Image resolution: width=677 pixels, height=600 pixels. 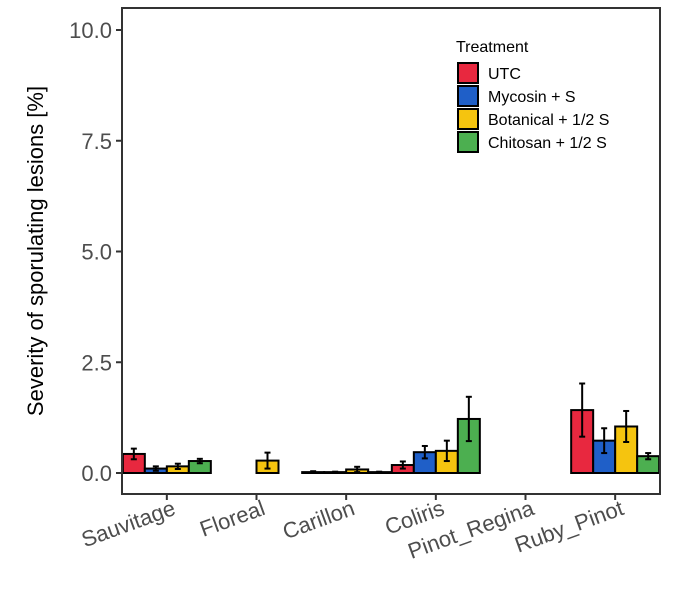 I want to click on x-tick-label: Sauvitage, so click(x=128, y=523).